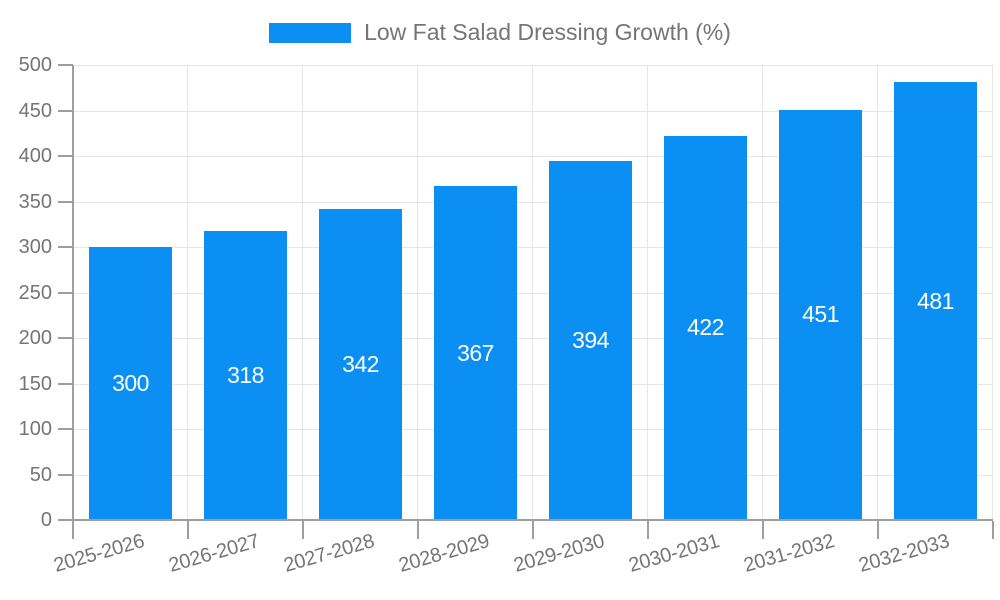  What do you see at coordinates (443, 553) in the screenshot?
I see `x-axis-category-label: 2028-2029` at bounding box center [443, 553].